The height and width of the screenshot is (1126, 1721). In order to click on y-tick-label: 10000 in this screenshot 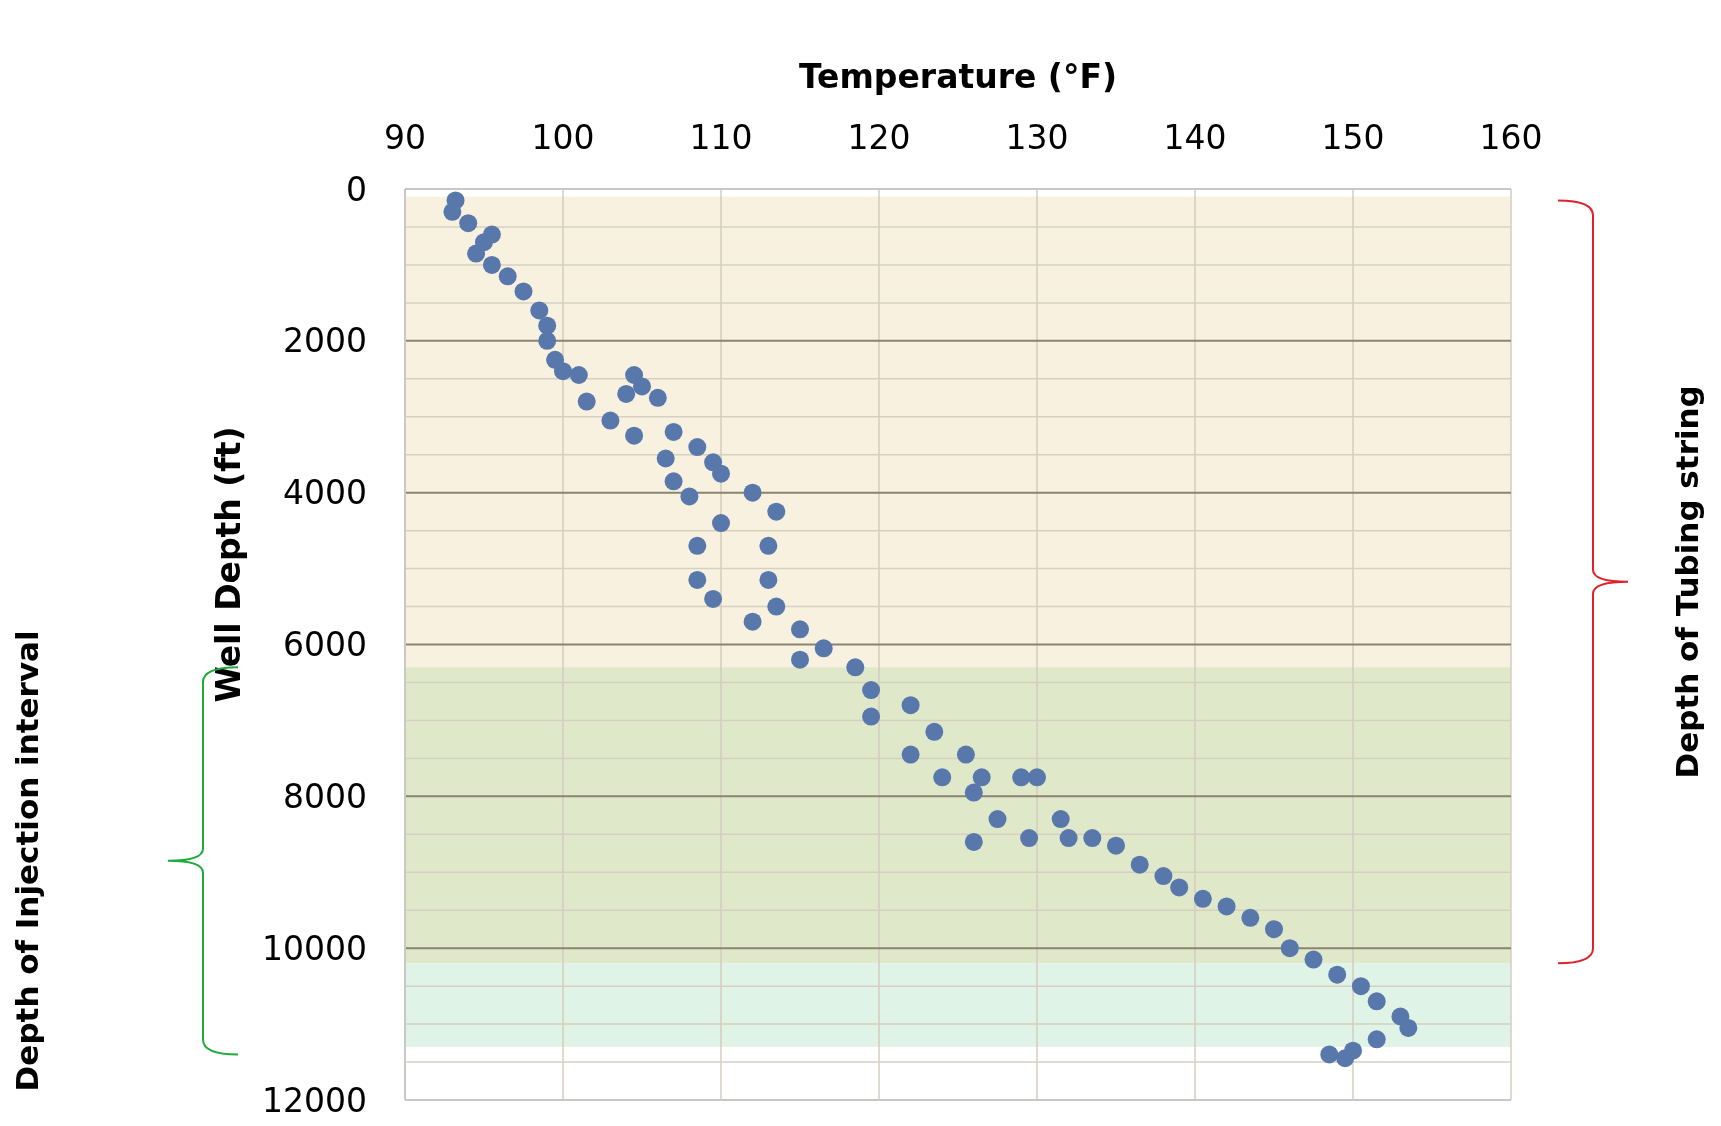, I will do `click(314, 948)`.